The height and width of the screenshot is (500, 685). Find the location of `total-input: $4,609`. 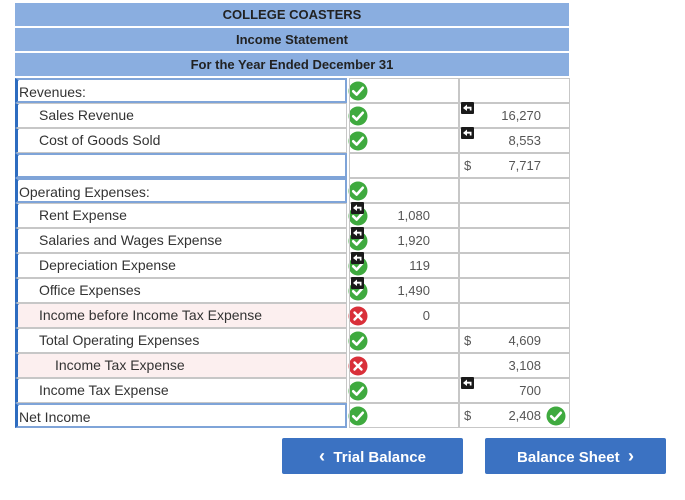

total-input: $4,609 is located at coordinates (514, 340).